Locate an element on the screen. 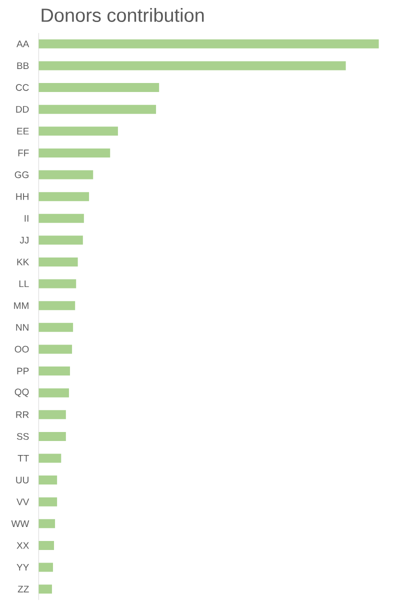 This screenshot has width=398, height=602. y-tick-label: YY is located at coordinates (22, 567).